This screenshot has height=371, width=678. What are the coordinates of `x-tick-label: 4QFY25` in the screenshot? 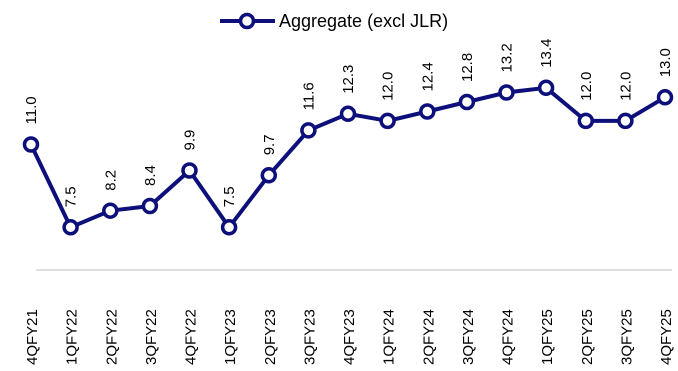 It's located at (666, 337).